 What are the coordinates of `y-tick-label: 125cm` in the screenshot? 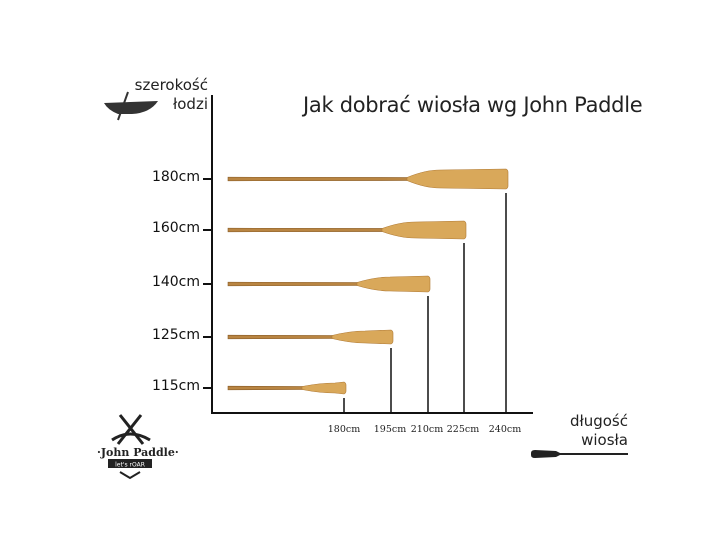 It's located at (175, 335).